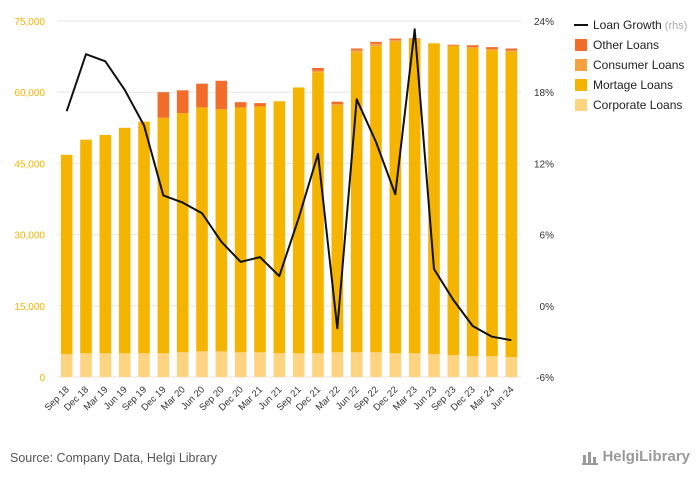 This screenshot has height=483, width=700. I want to click on legend-label: Corporate Loans, so click(637, 105).